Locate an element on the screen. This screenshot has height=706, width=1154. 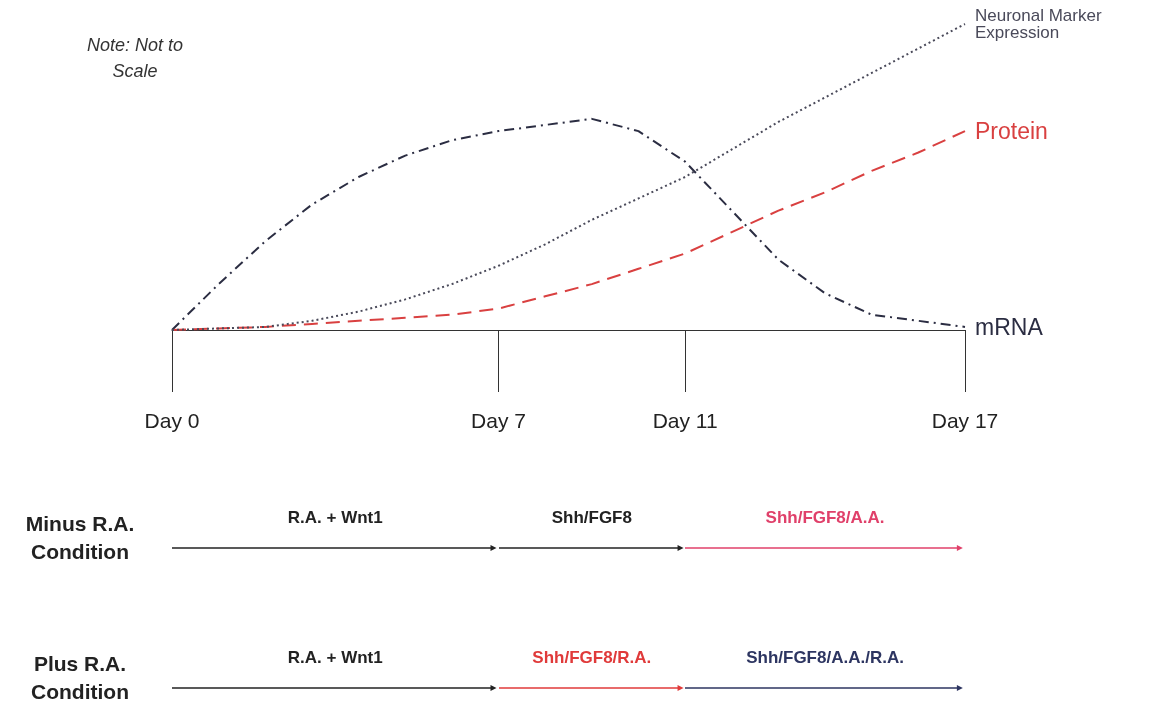
x-tick-label: Day 17 is located at coordinates (965, 420).